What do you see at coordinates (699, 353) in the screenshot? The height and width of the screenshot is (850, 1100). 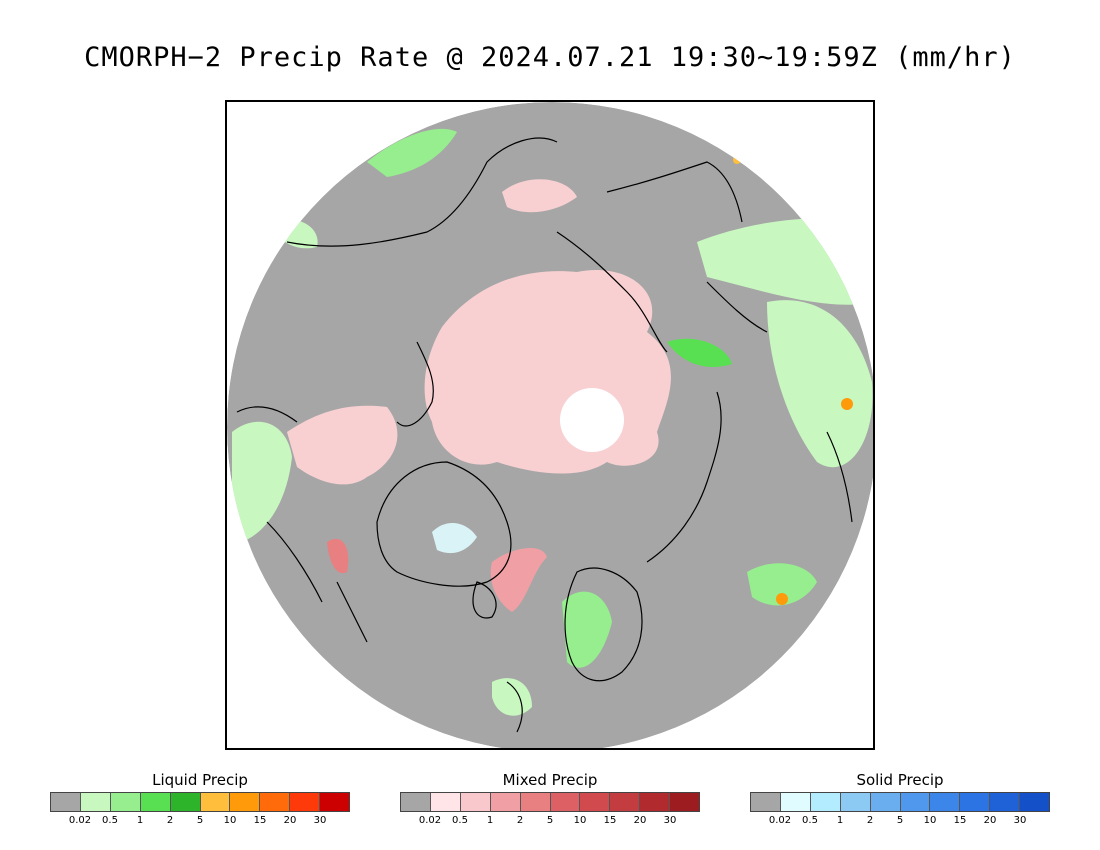 I see `liquid-precip-kamchatka` at bounding box center [699, 353].